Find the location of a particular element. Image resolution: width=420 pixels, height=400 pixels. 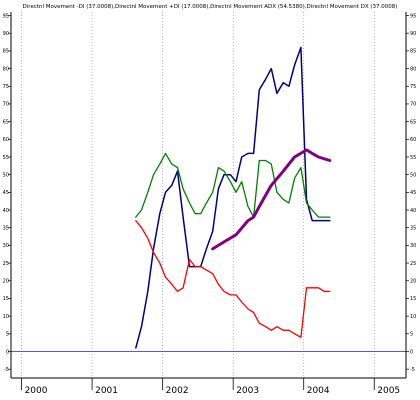

y-tick-right-label: 50 is located at coordinates (413, 175).